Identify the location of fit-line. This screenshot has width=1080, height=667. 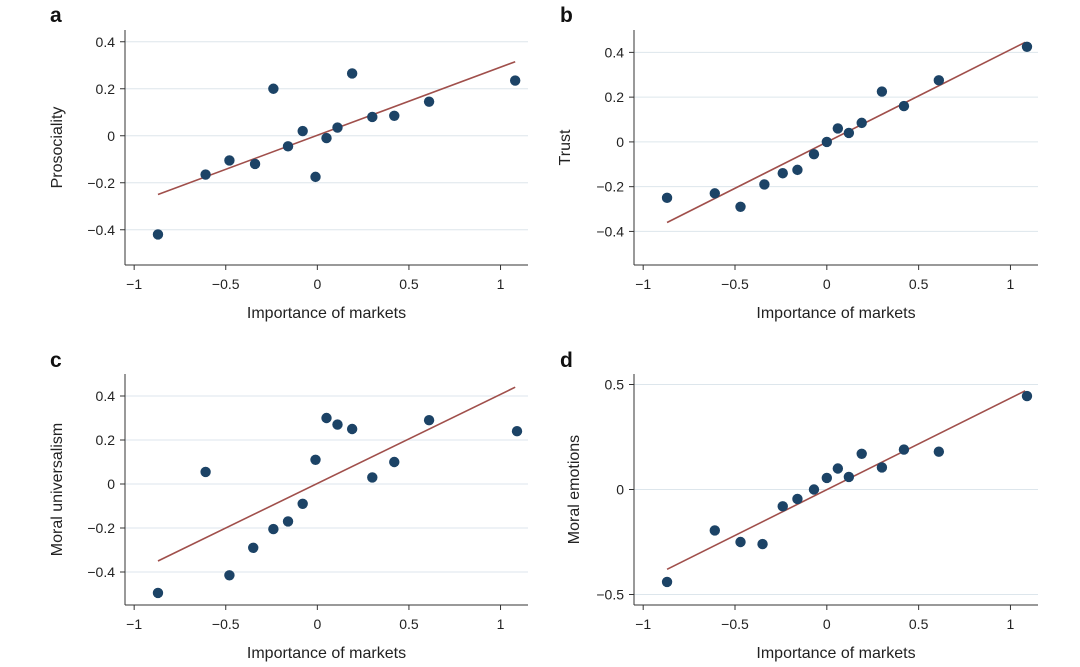
(336, 474).